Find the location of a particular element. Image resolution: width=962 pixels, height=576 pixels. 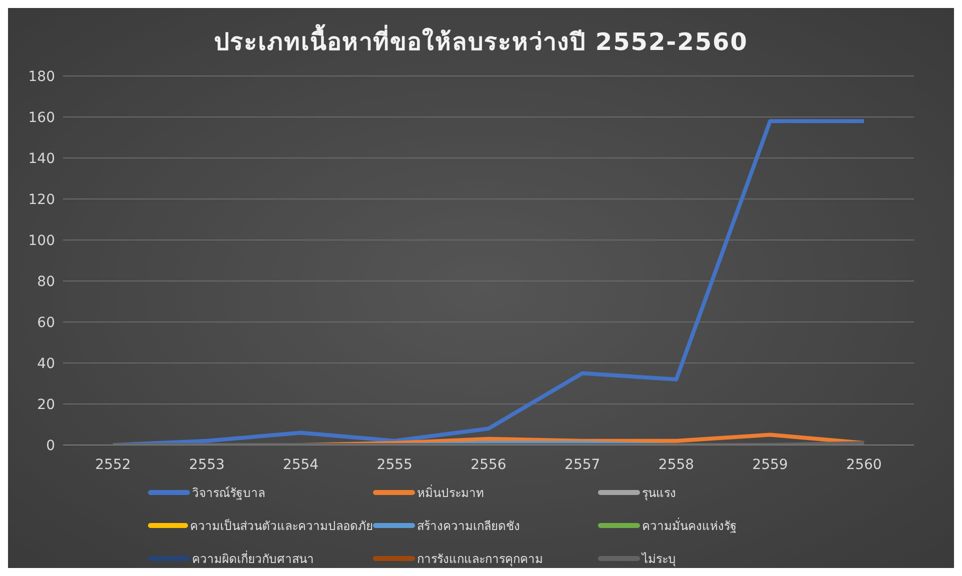

legend-label: รุนแรง is located at coordinates (659, 493).